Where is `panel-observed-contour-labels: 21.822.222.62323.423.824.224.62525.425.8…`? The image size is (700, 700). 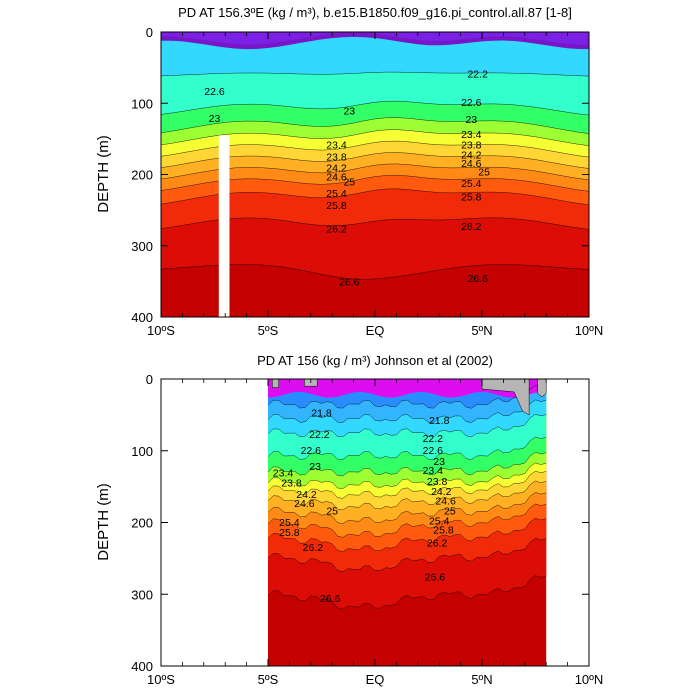 panel-observed-contour-labels: 21.822.222.62323.423.824.224.62525.425.8… is located at coordinates (364, 506).